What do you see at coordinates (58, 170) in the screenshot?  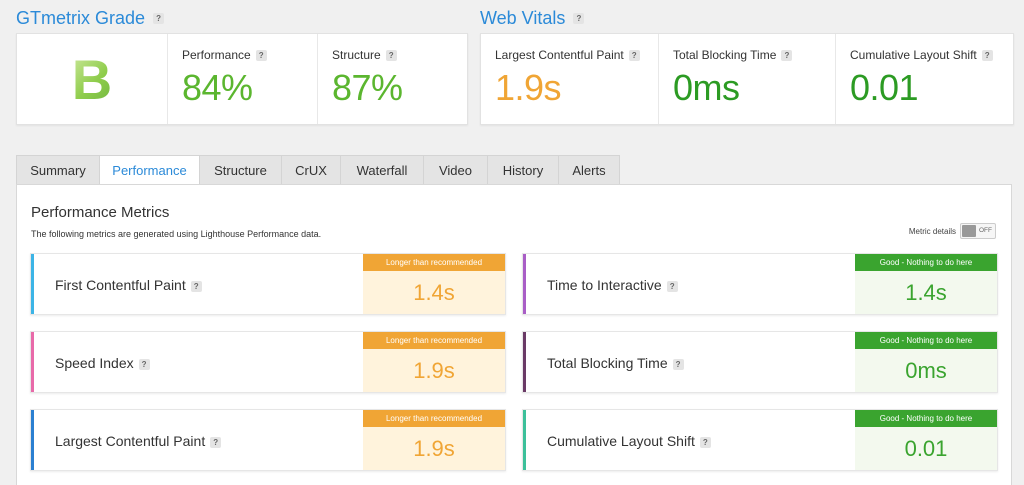 I see `tab-summary: Summary` at bounding box center [58, 170].